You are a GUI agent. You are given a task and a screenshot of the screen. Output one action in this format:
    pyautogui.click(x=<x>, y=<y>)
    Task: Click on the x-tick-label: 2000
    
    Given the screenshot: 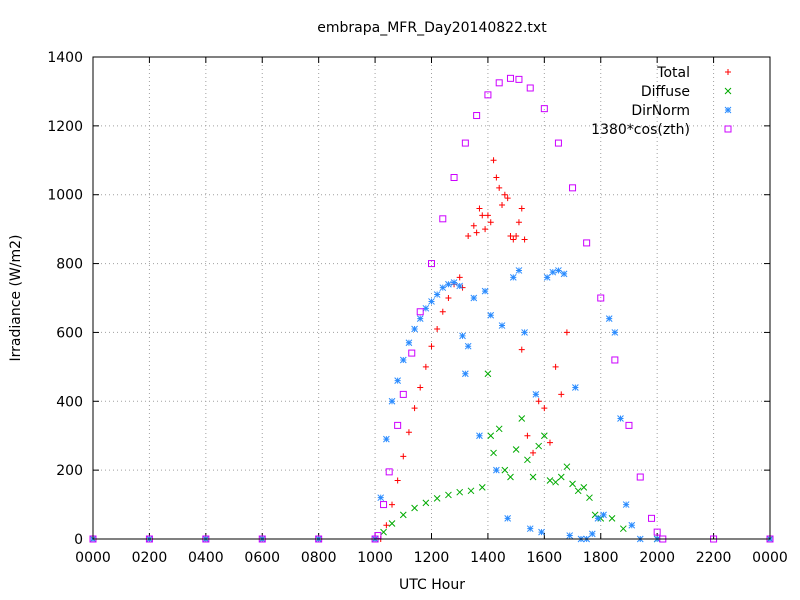 What is the action you would take?
    pyautogui.click(x=657, y=558)
    